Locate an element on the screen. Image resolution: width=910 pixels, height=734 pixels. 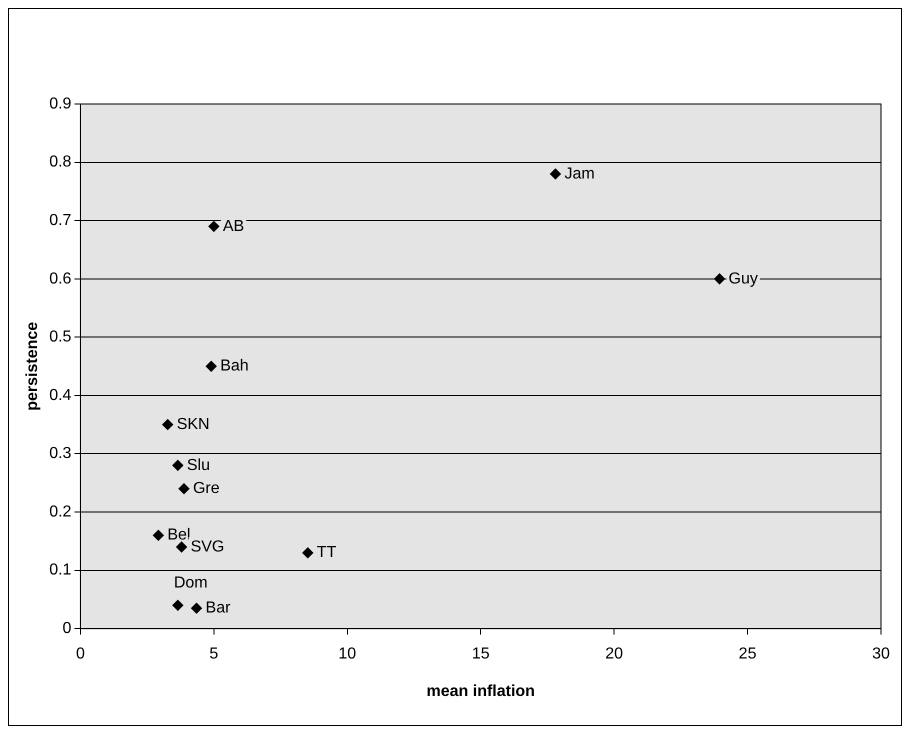
annotation: Guy is located at coordinates (743, 279).